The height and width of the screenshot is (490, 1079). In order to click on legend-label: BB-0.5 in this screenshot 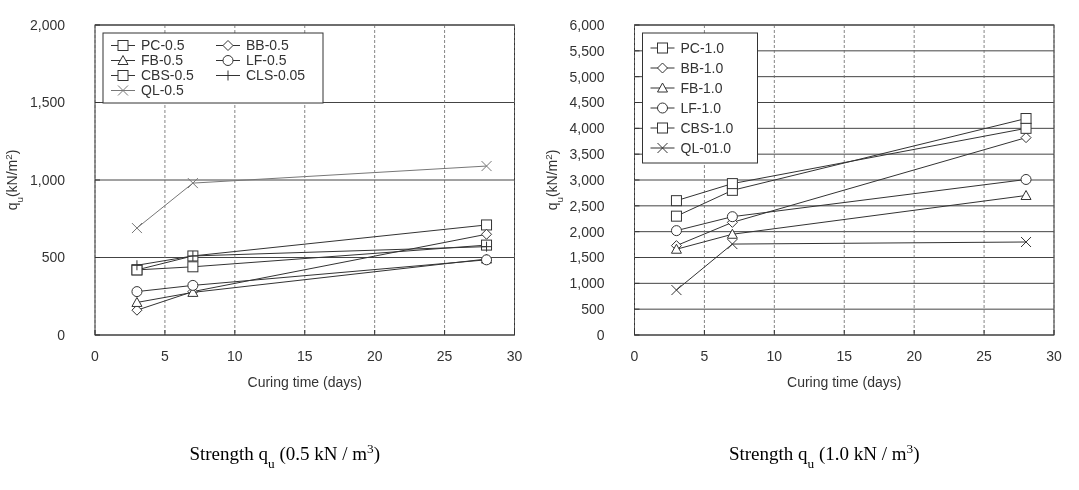, I will do `click(268, 45)`.